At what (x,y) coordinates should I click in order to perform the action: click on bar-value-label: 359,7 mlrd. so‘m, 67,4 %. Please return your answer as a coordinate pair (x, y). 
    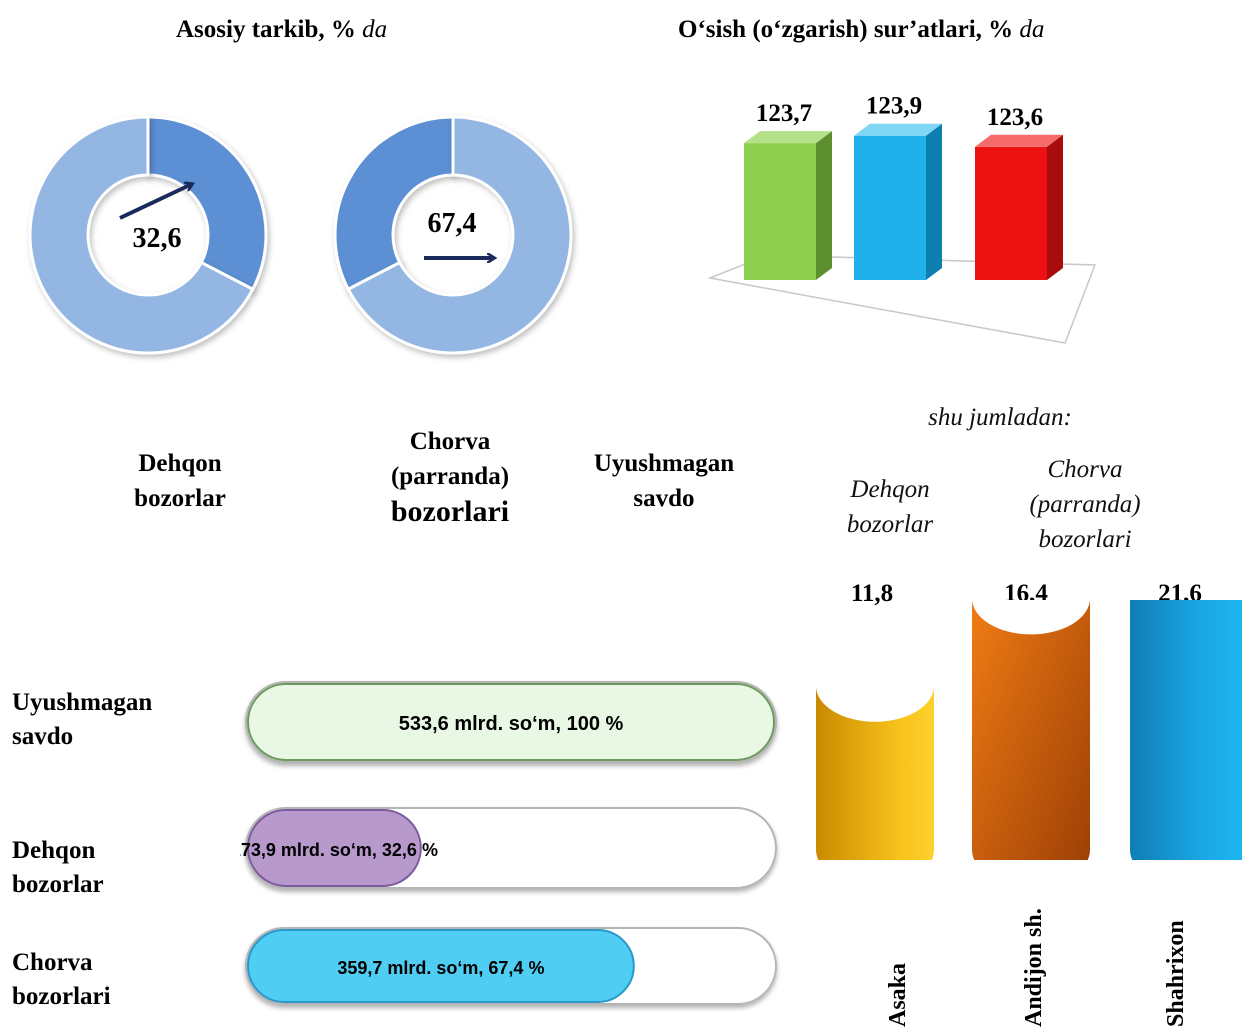
    Looking at the image, I should click on (440, 968).